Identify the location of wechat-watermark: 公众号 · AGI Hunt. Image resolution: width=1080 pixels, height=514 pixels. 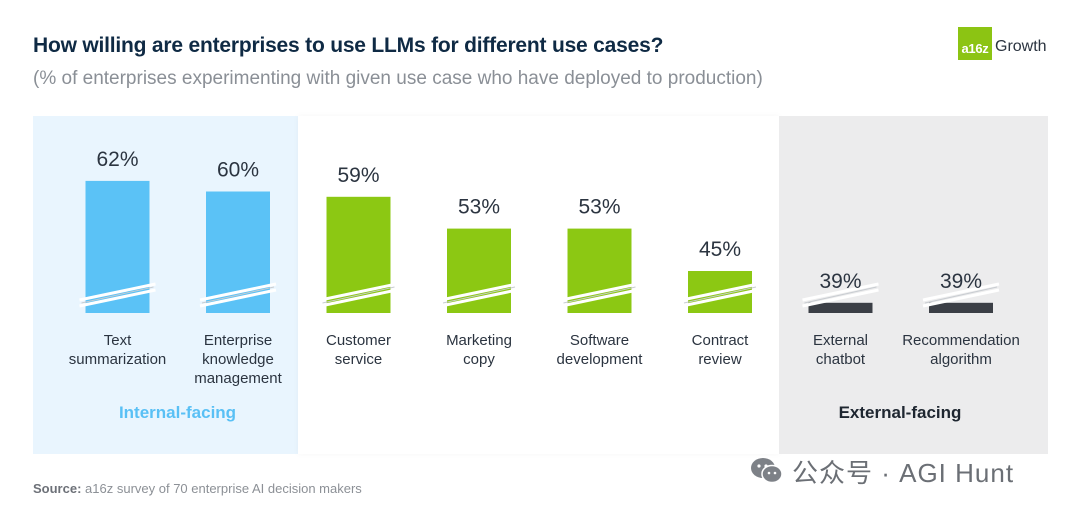
(882, 472).